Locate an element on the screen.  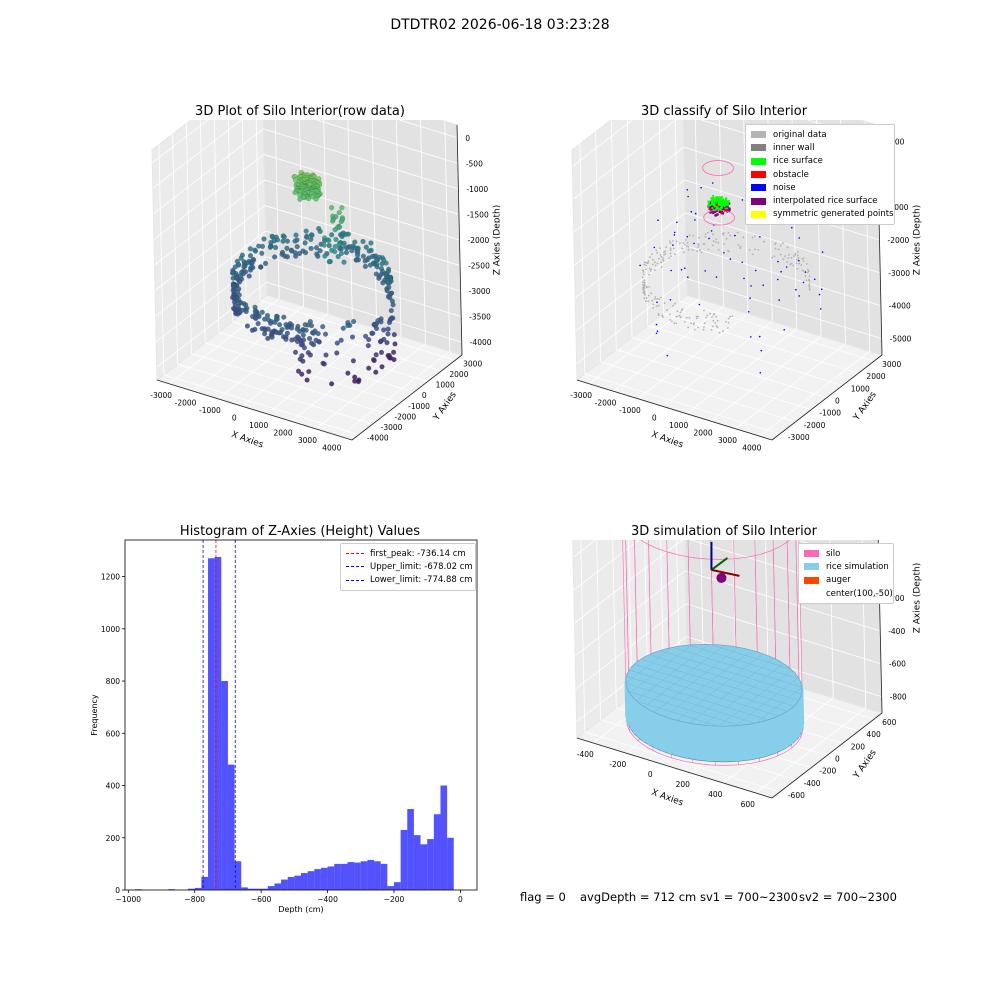
axis-line is located at coordinates (254, 410).